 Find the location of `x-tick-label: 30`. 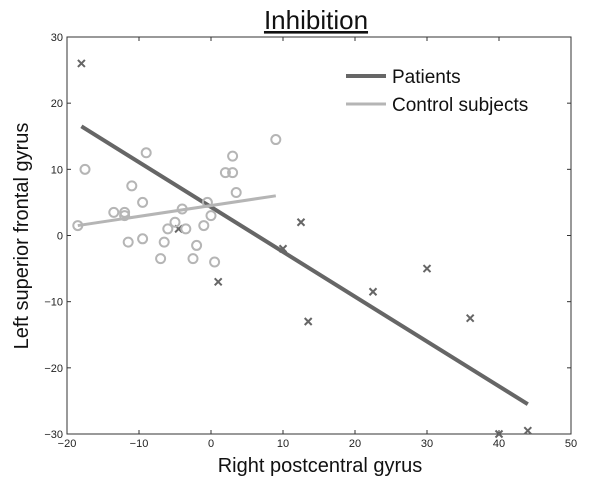

x-tick-label: 30 is located at coordinates (427, 444).